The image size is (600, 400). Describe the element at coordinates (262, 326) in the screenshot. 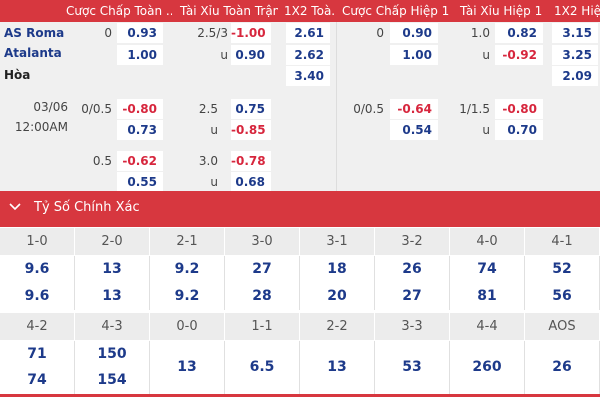

I see `score-label: 1-1` at that location.